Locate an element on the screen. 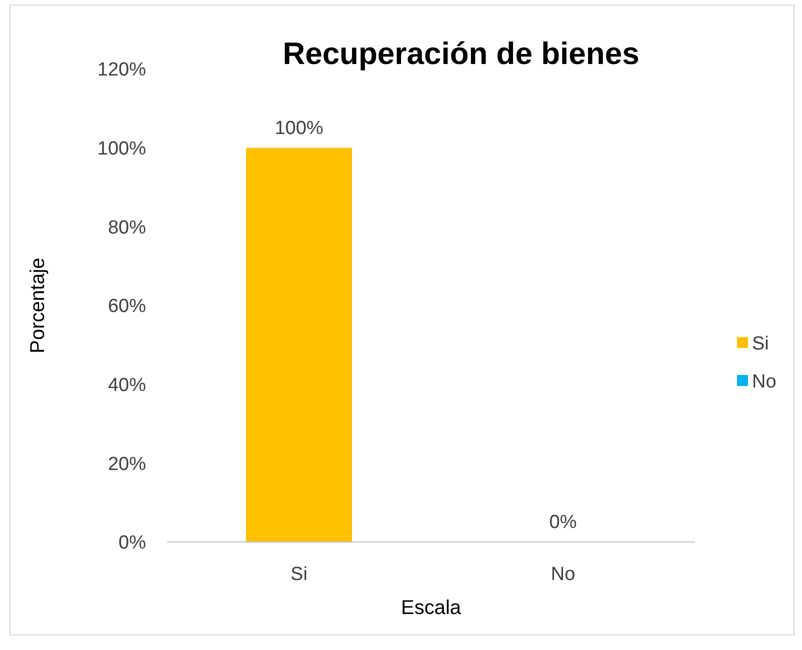 The image size is (802, 650). x-axis-title: Escala is located at coordinates (431, 608).